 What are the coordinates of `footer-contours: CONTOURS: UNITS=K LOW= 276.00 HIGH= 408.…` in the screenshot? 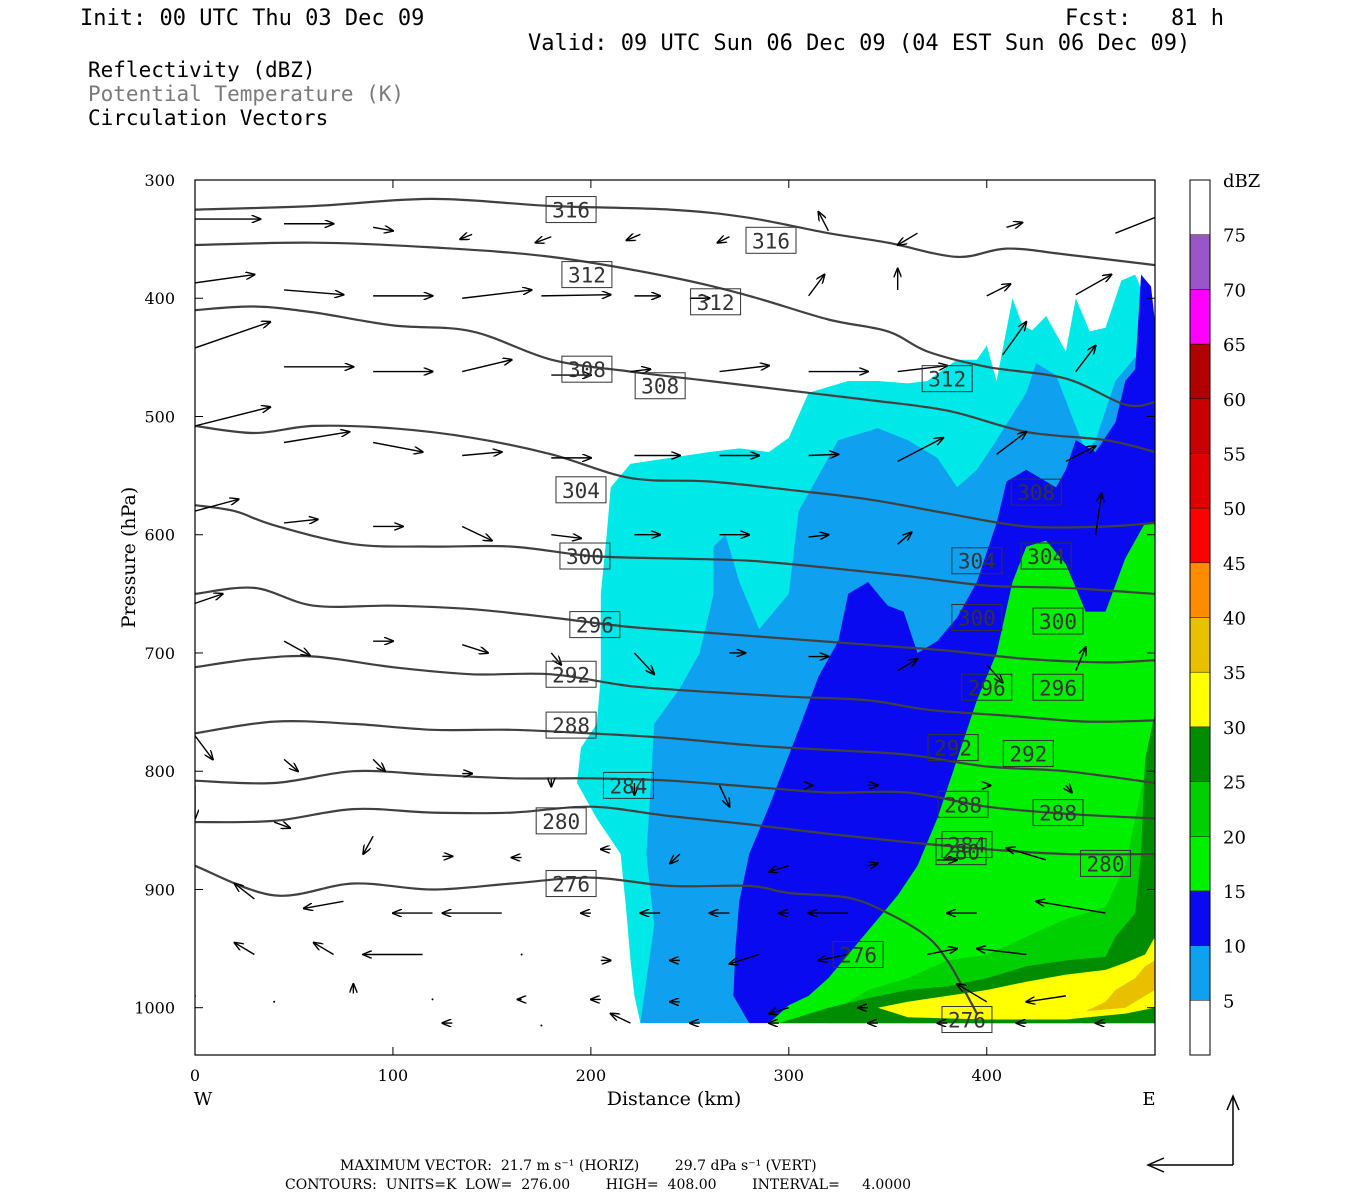 It's located at (598, 1185).